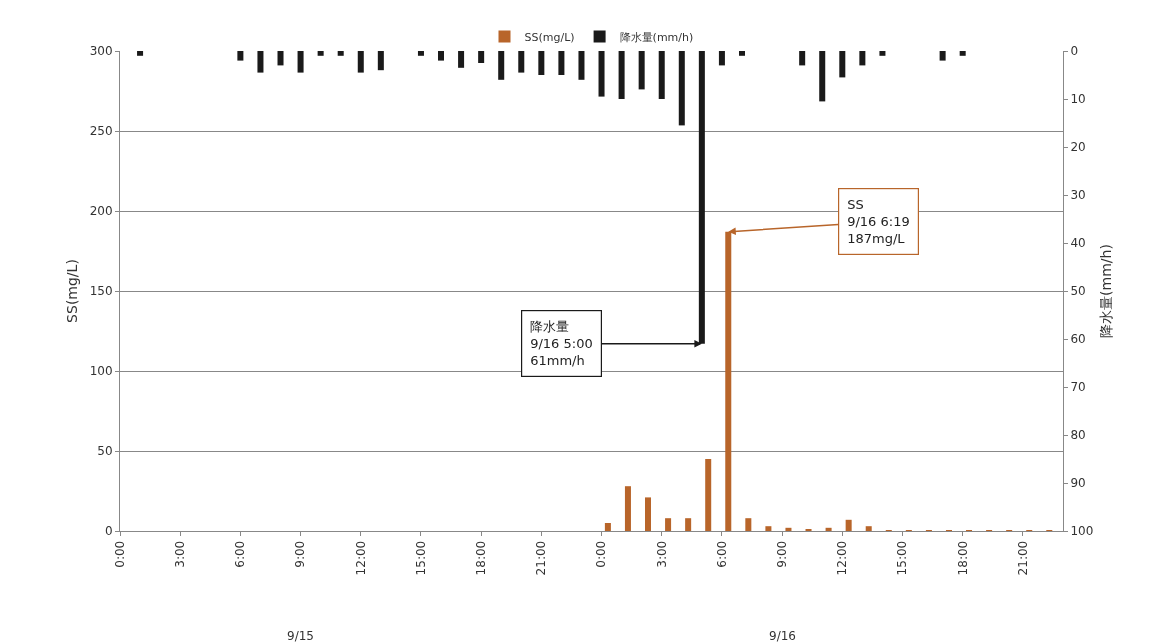  Describe the element at coordinates (1078, 387) in the screenshot. I see `y2-tick-label: 70` at that location.